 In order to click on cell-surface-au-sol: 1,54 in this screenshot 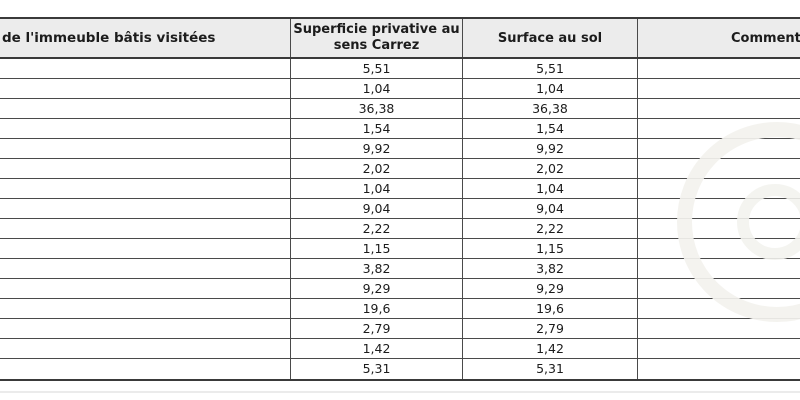, I will do `click(549, 128)`.